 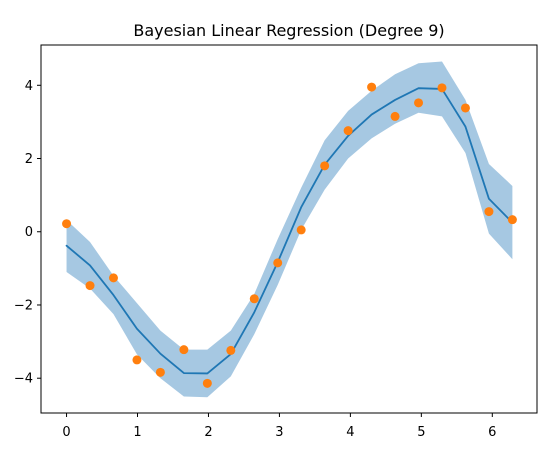 I want to click on x-axis: 0 1 2 3 4 5 6, so click(x=279, y=426).